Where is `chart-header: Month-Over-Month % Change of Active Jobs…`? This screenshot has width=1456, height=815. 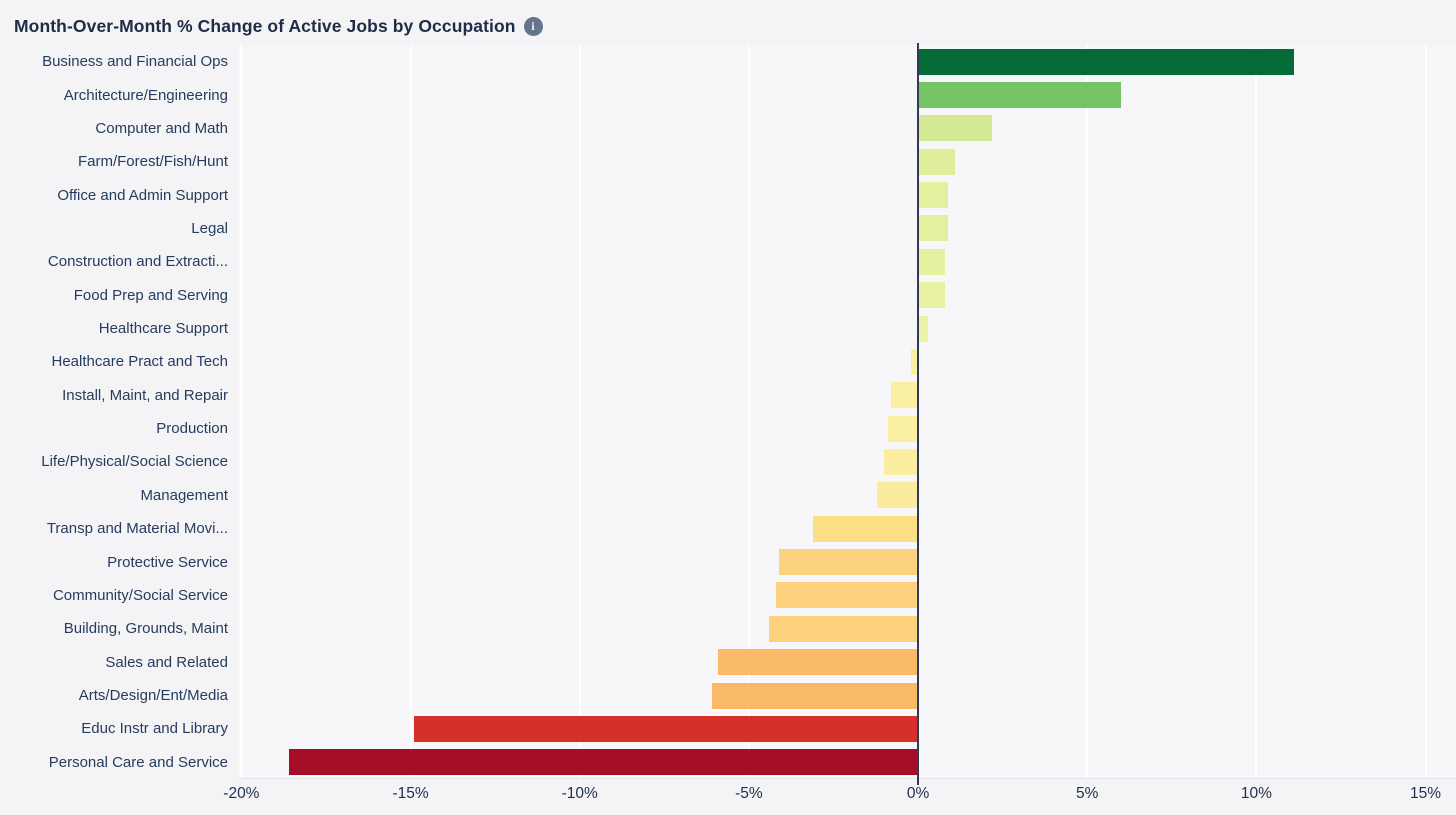 chart-header: Month-Over-Month % Change of Active Jobs… is located at coordinates (728, 22).